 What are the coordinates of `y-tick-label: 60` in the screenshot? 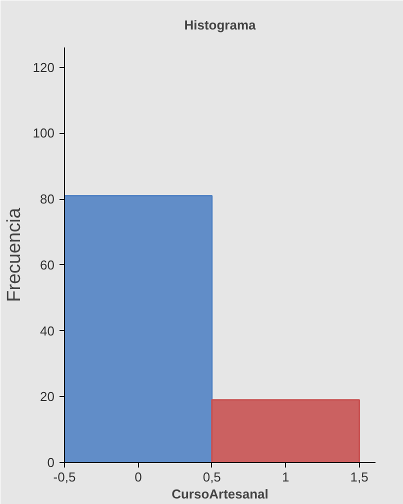 It's located at (47, 264).